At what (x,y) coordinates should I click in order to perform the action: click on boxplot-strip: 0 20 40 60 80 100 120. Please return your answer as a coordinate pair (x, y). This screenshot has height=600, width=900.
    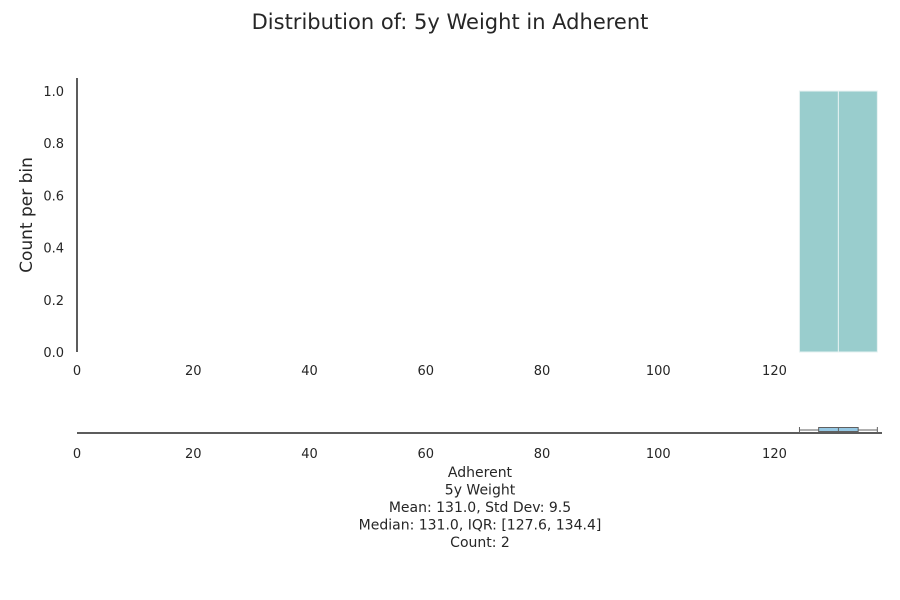
    Looking at the image, I should click on (477, 444).